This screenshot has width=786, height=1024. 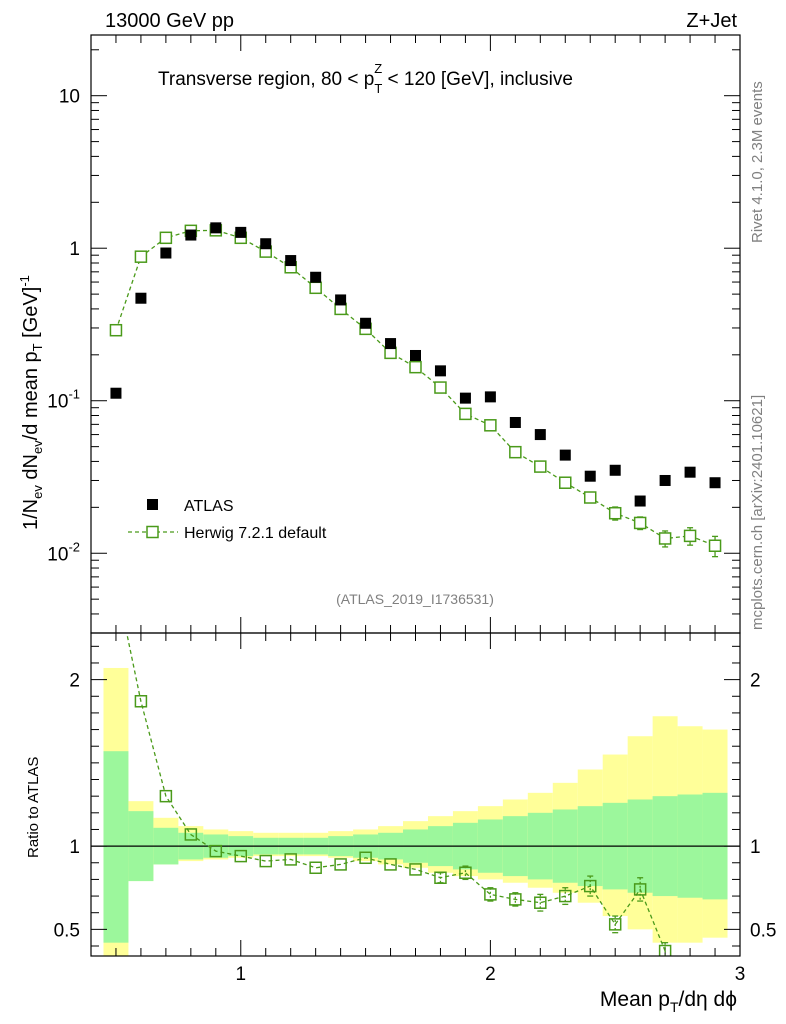 What do you see at coordinates (757, 512) in the screenshot?
I see `mcplots-label: mcplots.cern.ch [arXiv:2401.10621]` at bounding box center [757, 512].